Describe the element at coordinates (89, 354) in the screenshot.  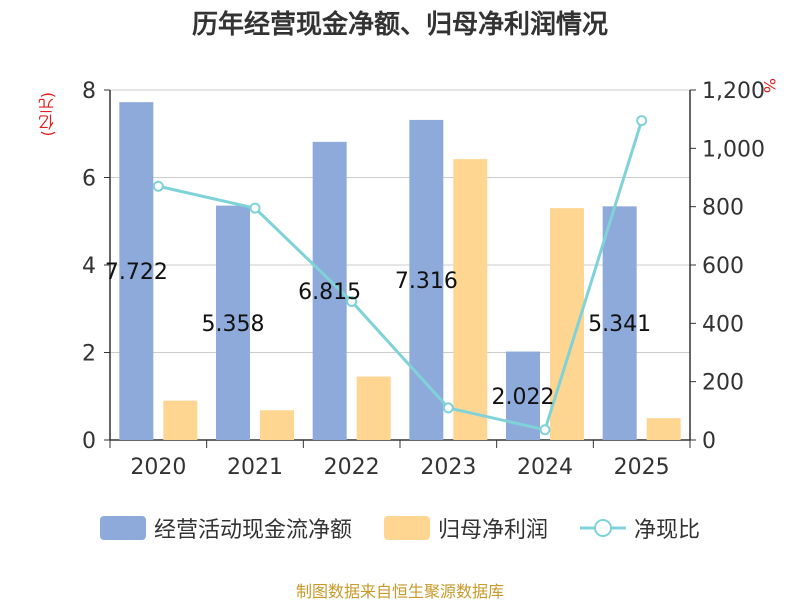
I see `left-axis-tick-label: 2` at that location.